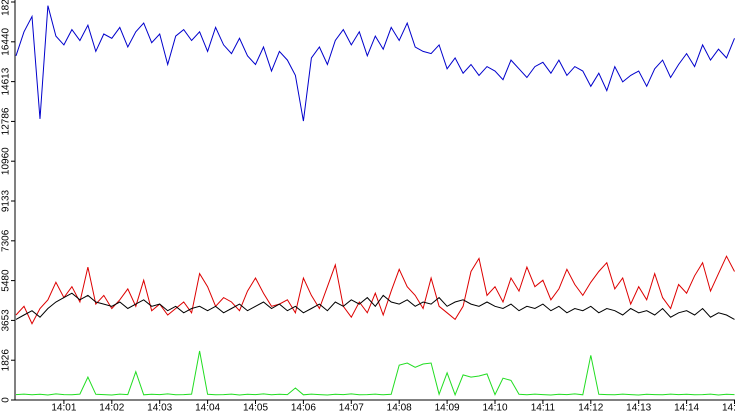 Image resolution: width=735 pixels, height=415 pixels. Describe the element at coordinates (543, 408) in the screenshot. I see `x-tick-label: 14:11` at that location.